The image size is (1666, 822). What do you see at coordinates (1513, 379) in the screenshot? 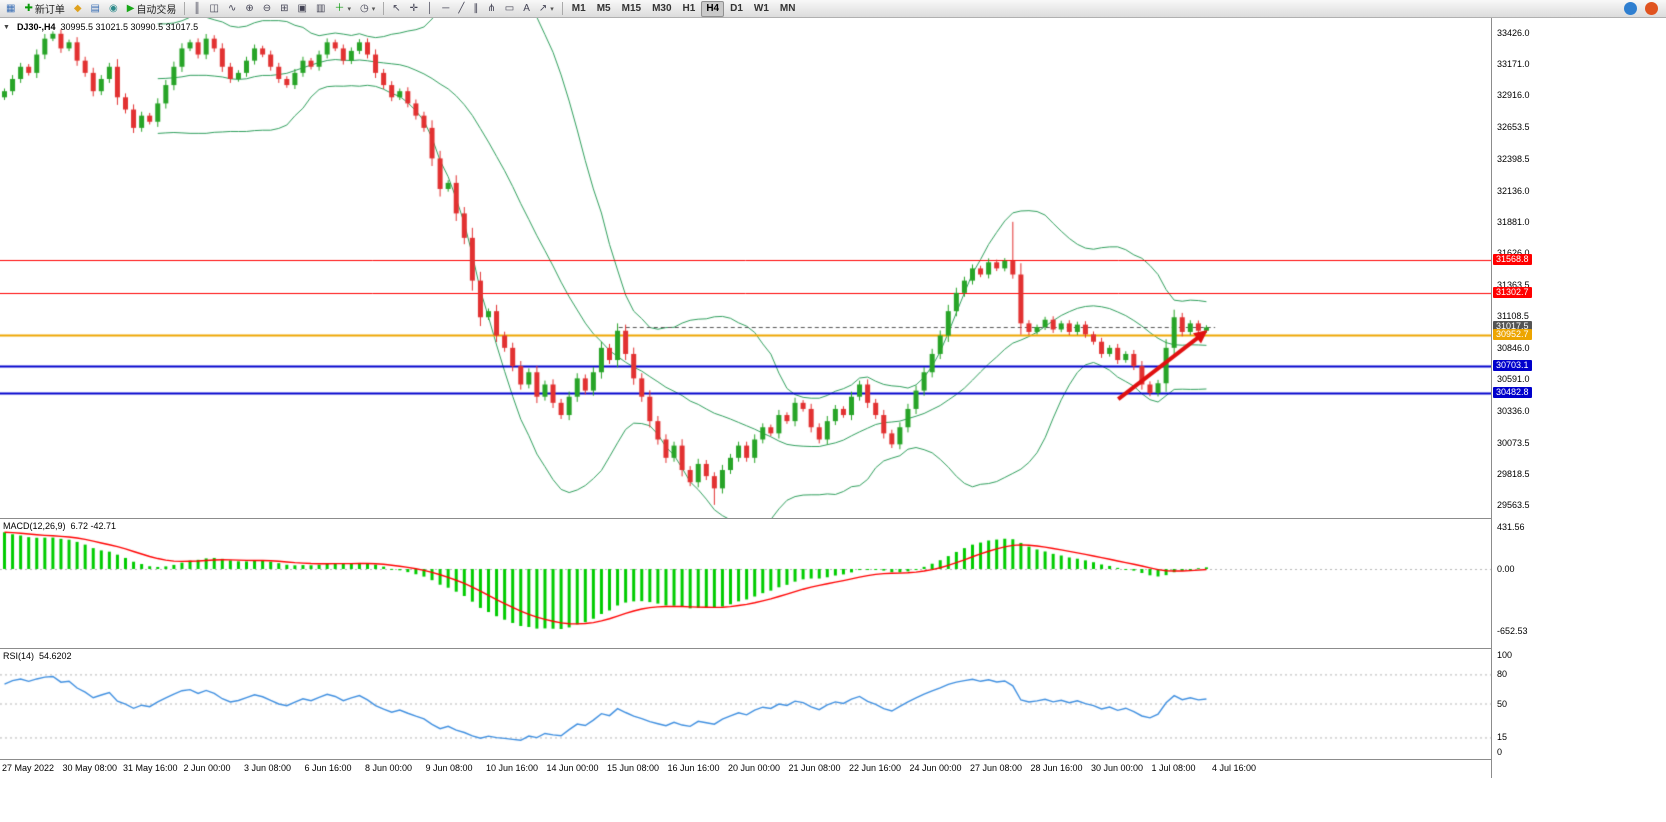
I see `price-tick: 30591.0` at bounding box center [1513, 379].